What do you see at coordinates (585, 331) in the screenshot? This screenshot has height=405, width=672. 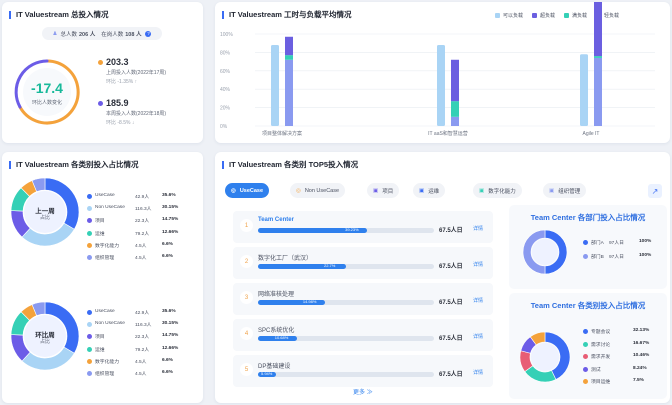 I see `tc-category-dot` at bounding box center [585, 331].